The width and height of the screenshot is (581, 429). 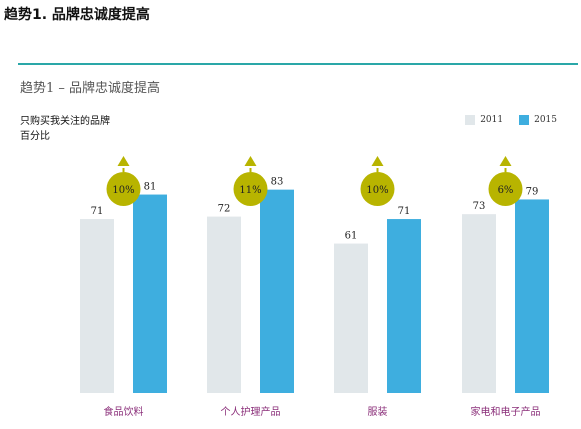 I want to click on data-label-2011-3: 61, so click(x=351, y=236).